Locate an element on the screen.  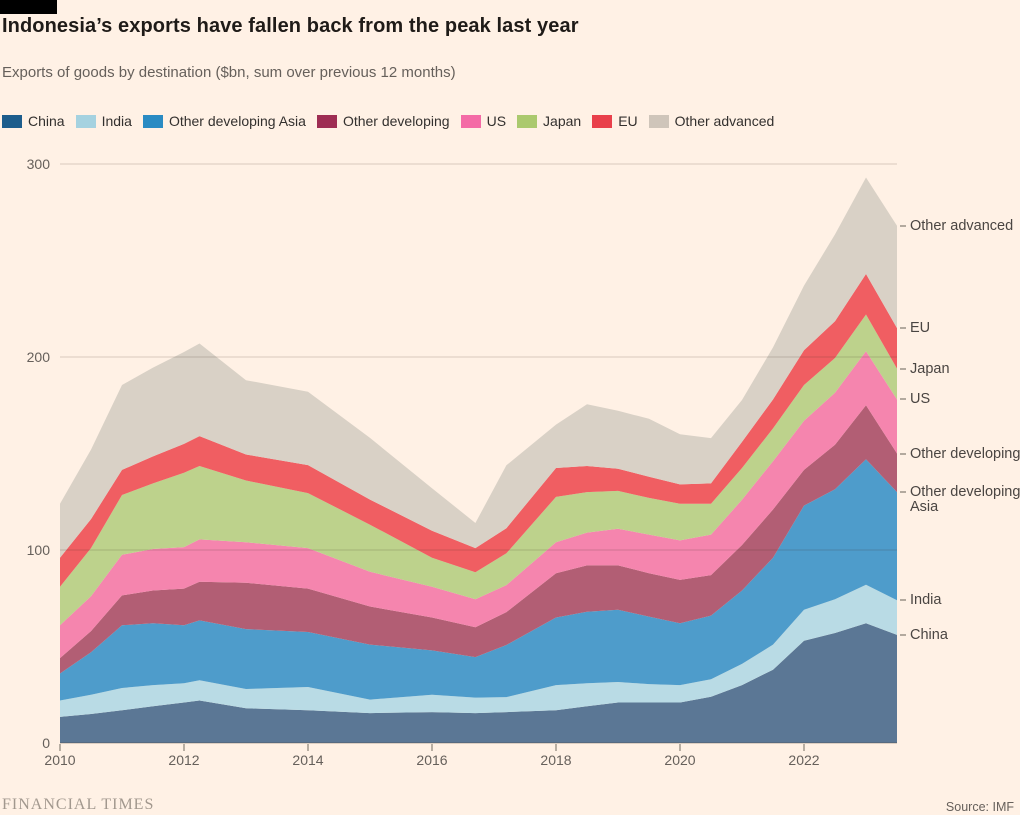
legend-swatch-india is located at coordinates (85, 121).